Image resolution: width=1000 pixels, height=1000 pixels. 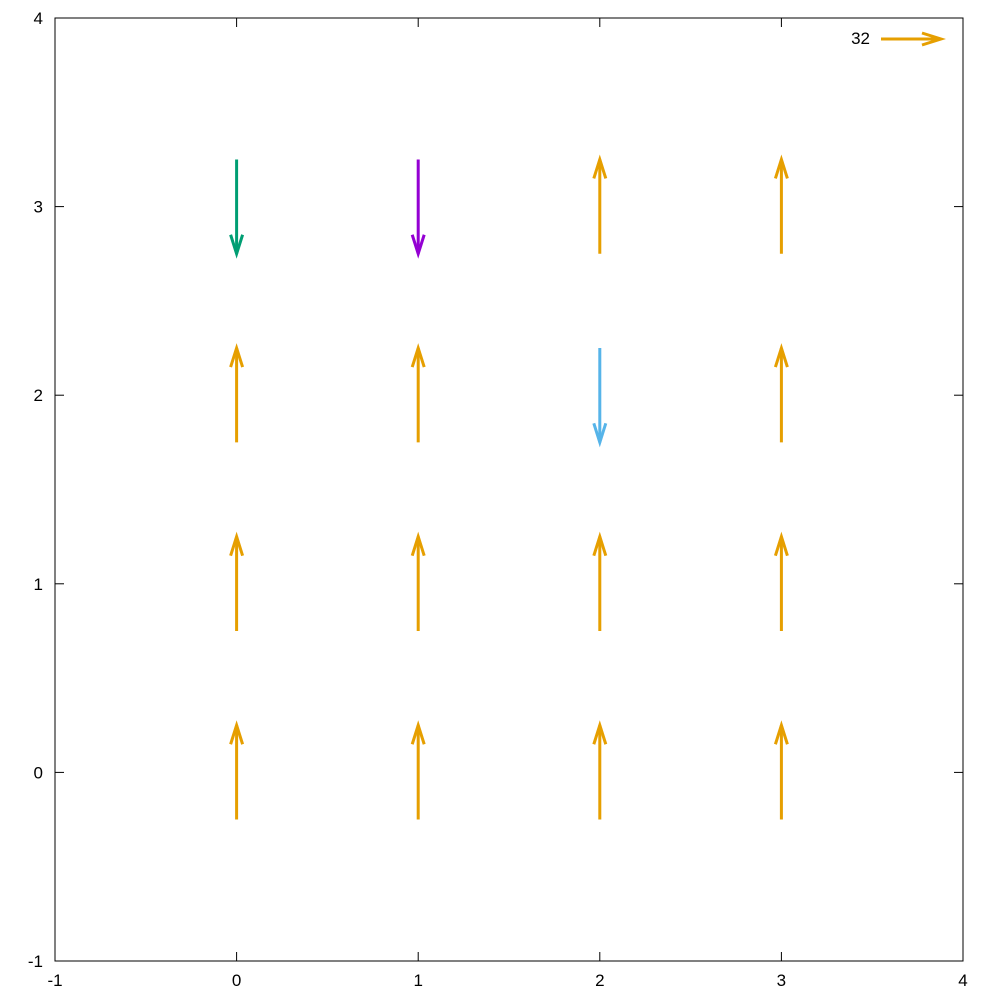 I want to click on y-tick-label: -1, so click(x=35, y=961).